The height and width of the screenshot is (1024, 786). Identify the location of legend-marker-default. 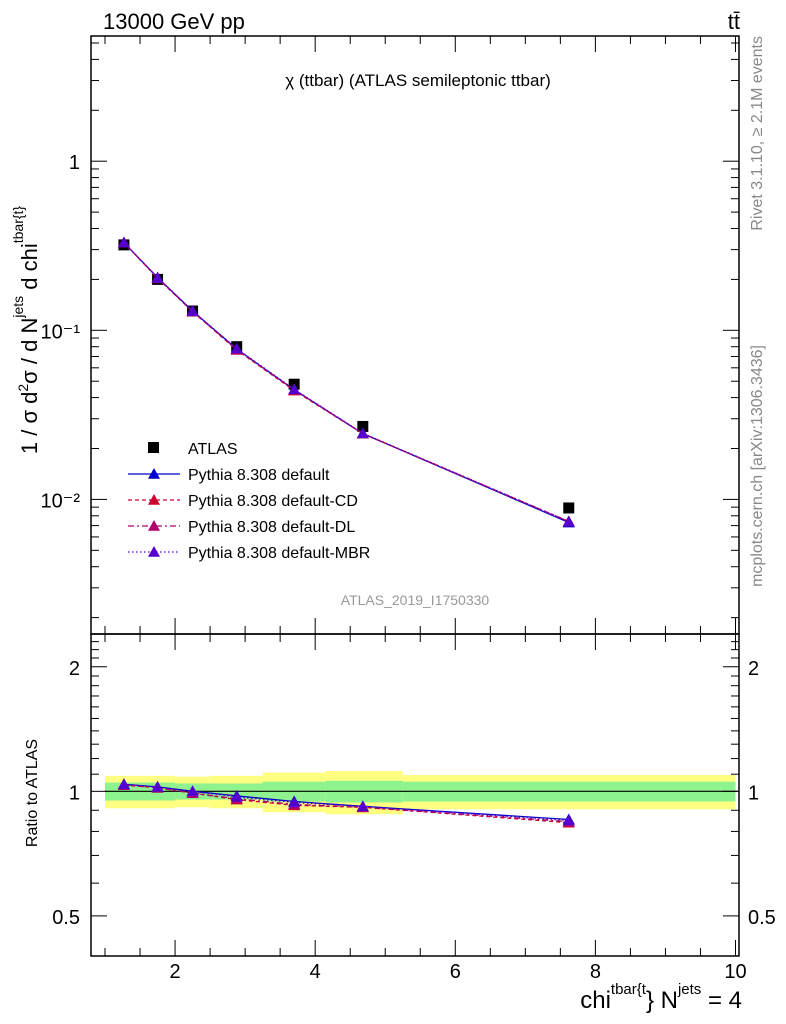
(154, 473).